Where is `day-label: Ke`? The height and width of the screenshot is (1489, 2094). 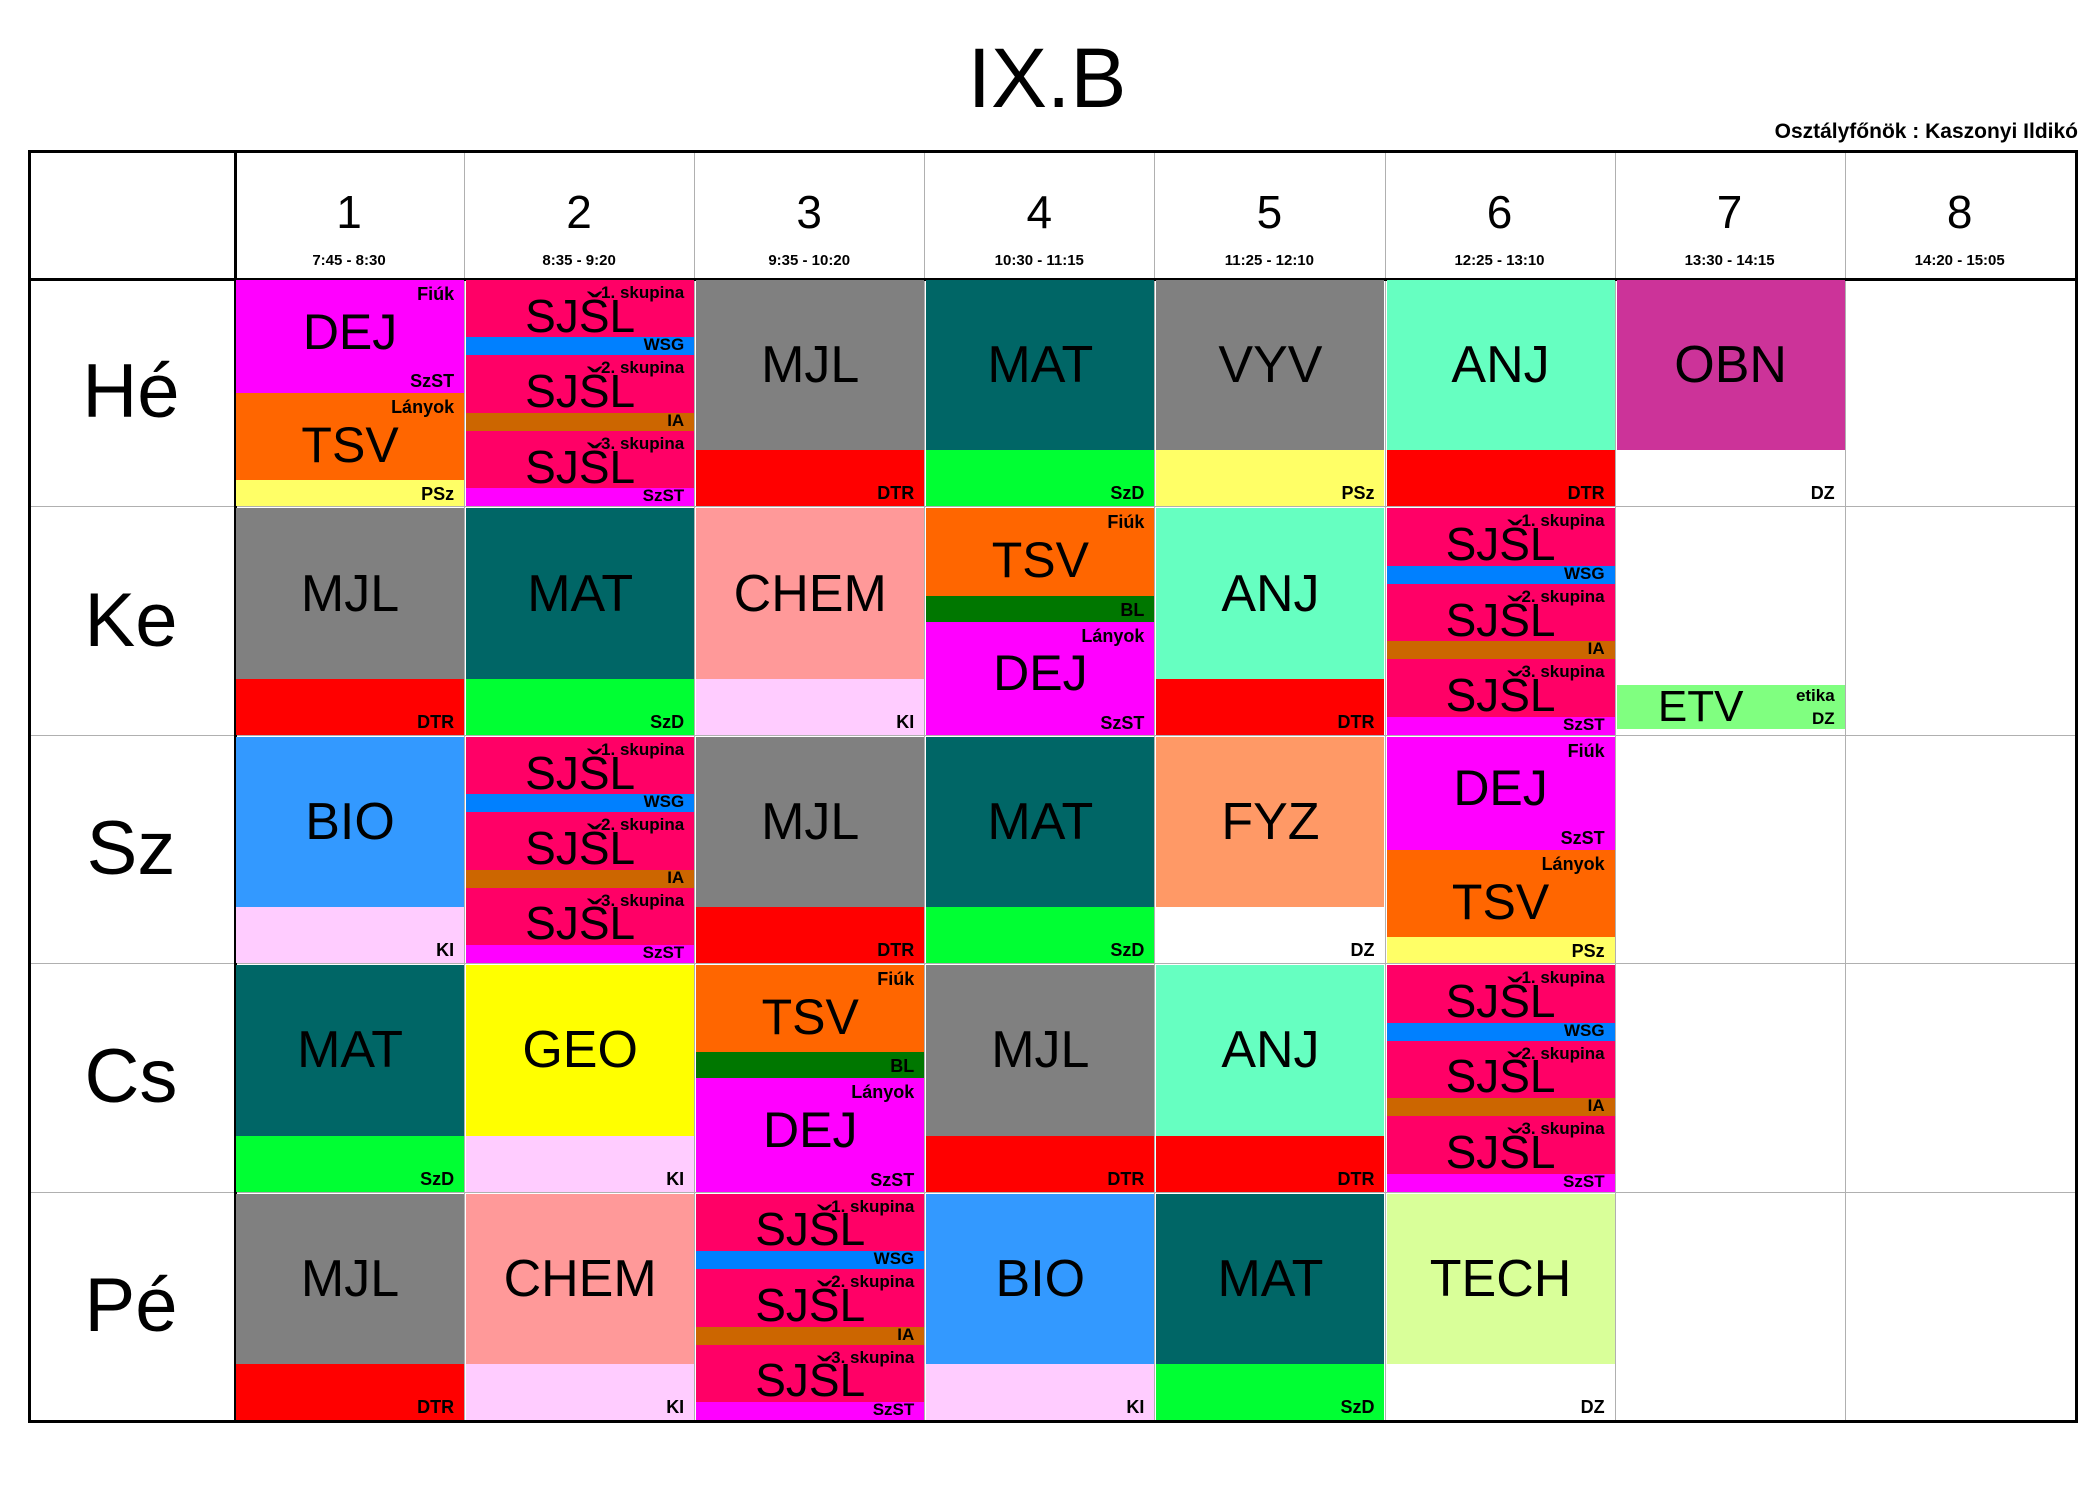
day-label: Ke is located at coordinates (131, 620).